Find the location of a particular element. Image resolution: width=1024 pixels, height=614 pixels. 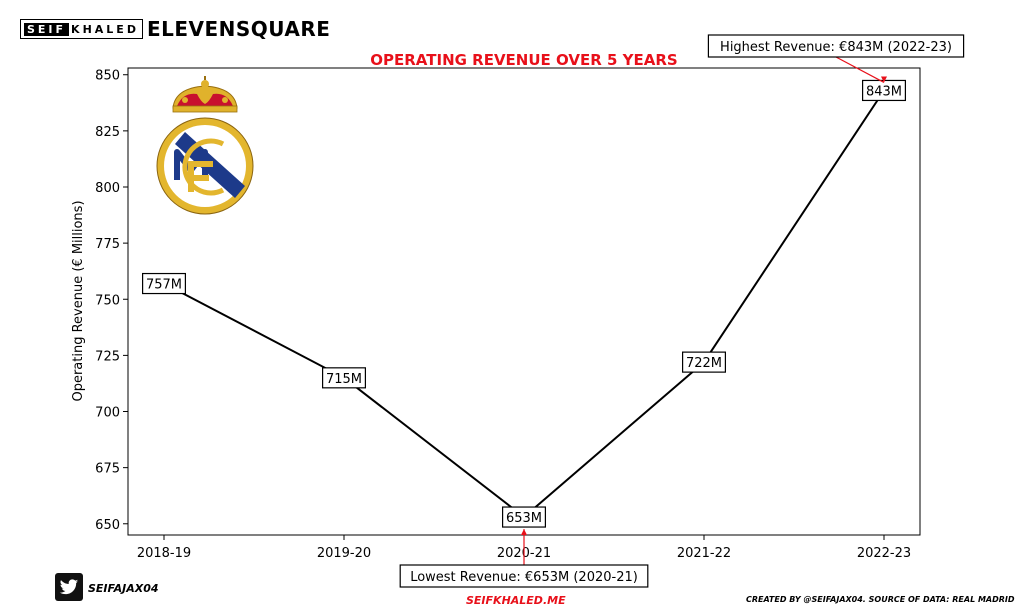

annotation-text: Lowest Revenue: €653M (2020-21) is located at coordinates (524, 577).